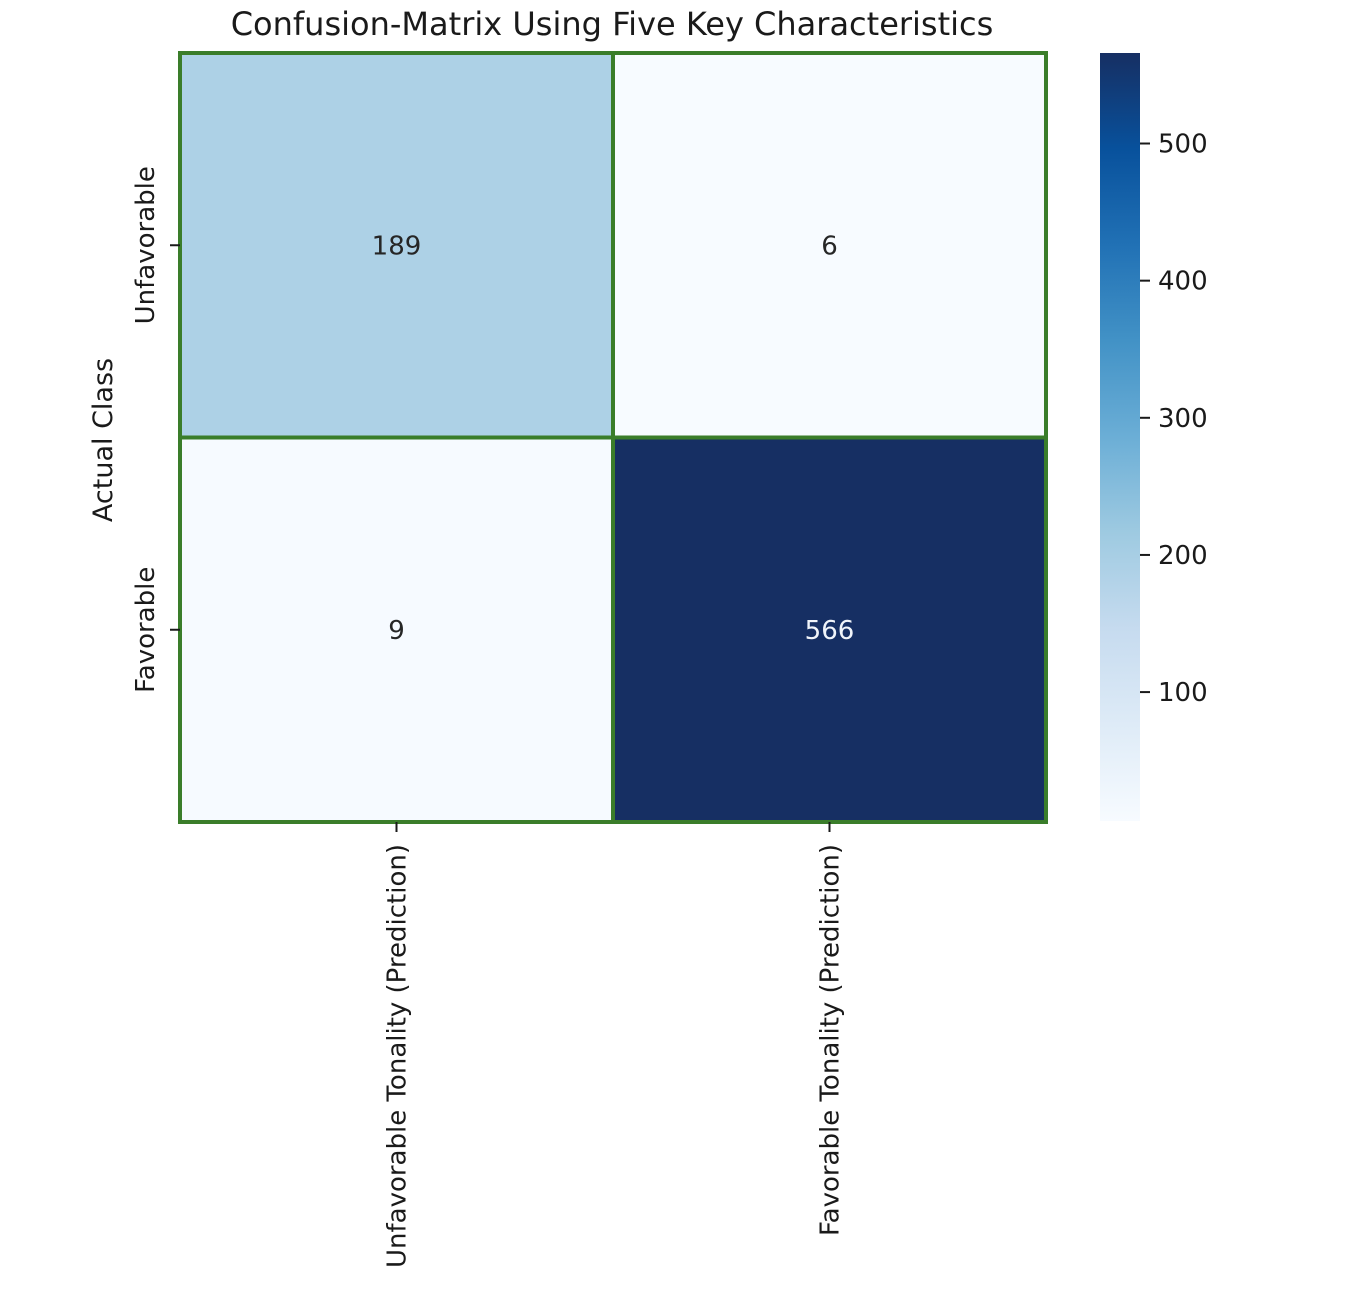 The image size is (1362, 1310). Describe the element at coordinates (1183, 419) in the screenshot. I see `colorbar-tick-label: 300` at that location.